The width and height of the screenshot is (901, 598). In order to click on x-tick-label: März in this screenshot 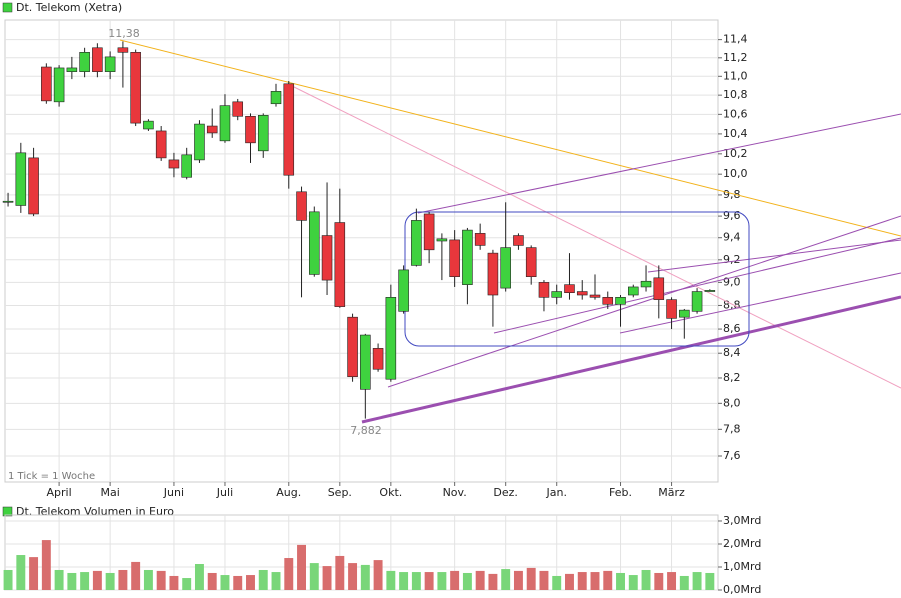, I will do `click(671, 492)`.